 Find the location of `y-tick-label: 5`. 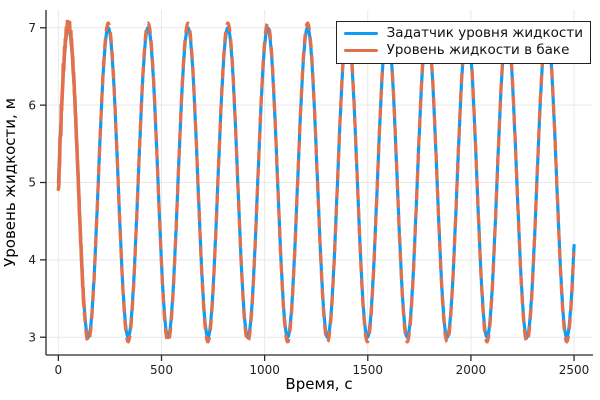

y-tick-label: 5 is located at coordinates (32, 183).